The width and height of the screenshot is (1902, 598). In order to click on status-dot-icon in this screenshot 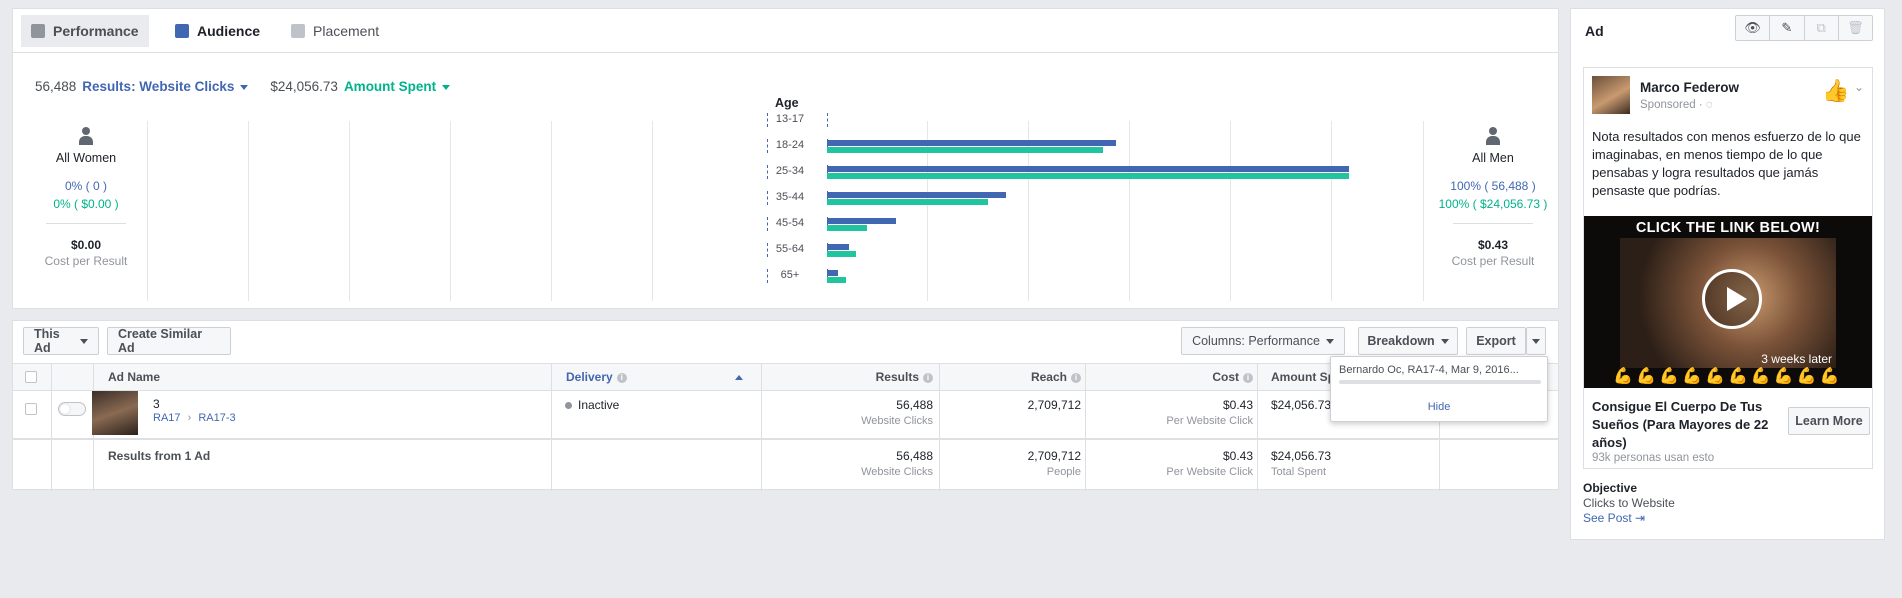, I will do `click(568, 406)`.